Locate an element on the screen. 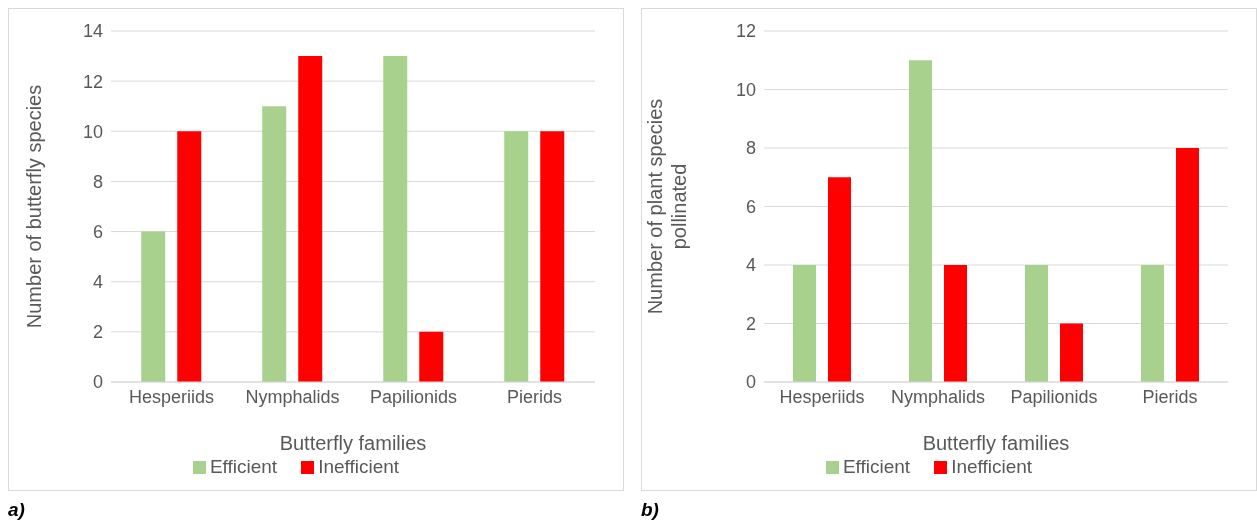 This screenshot has width=1257, height=523. text: a) is located at coordinates (16, 509).